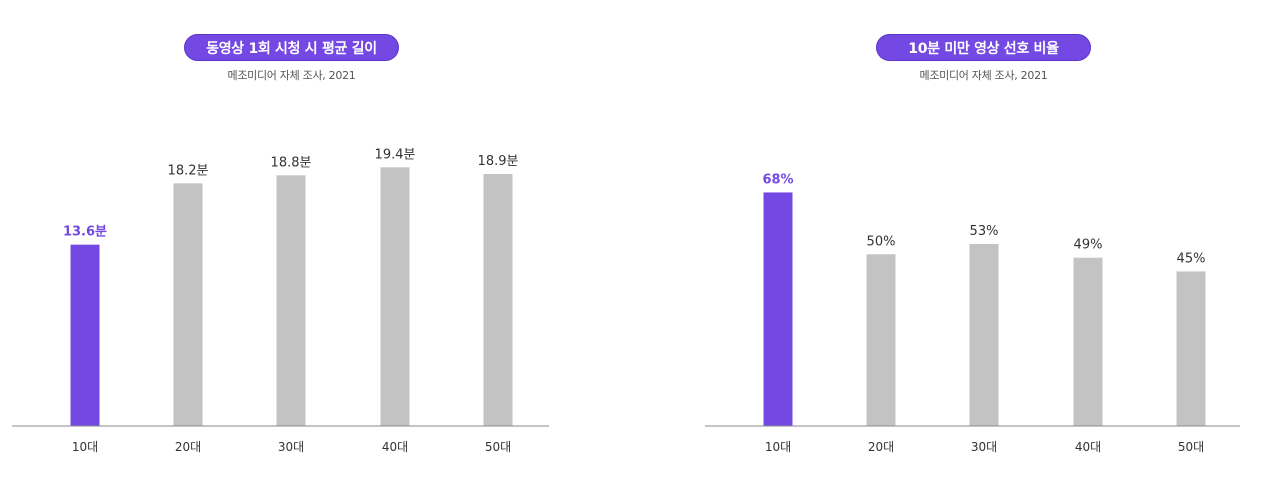  Describe the element at coordinates (984, 231) in the screenshot. I see `data-label: 53%` at that location.